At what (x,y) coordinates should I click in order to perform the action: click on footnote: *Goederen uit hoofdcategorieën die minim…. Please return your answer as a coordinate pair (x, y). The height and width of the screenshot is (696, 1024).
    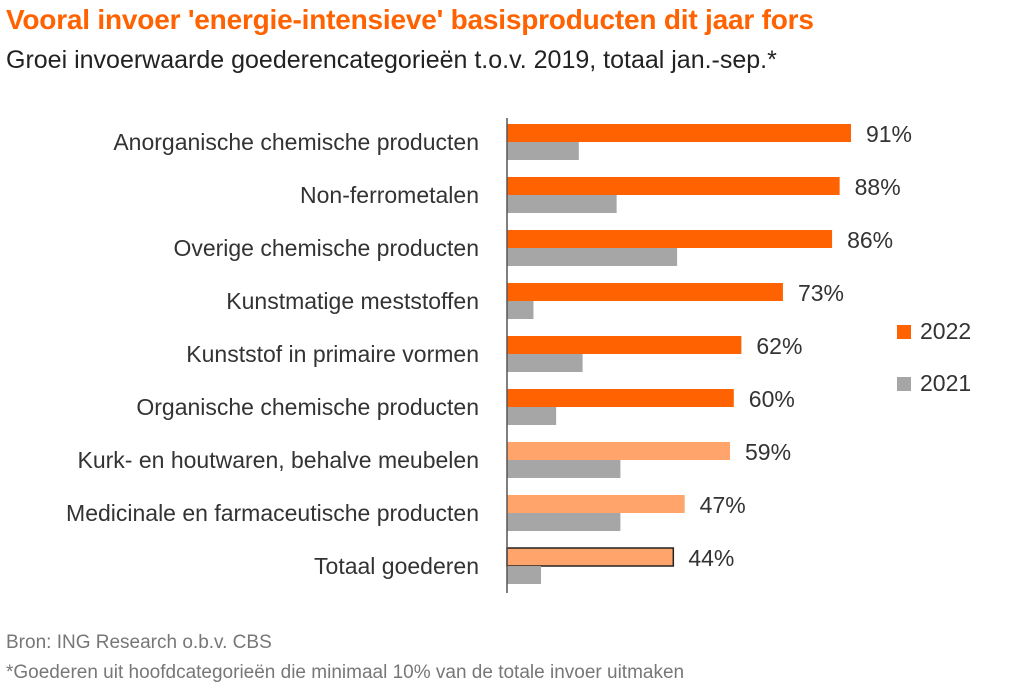
    Looking at the image, I should click on (345, 672).